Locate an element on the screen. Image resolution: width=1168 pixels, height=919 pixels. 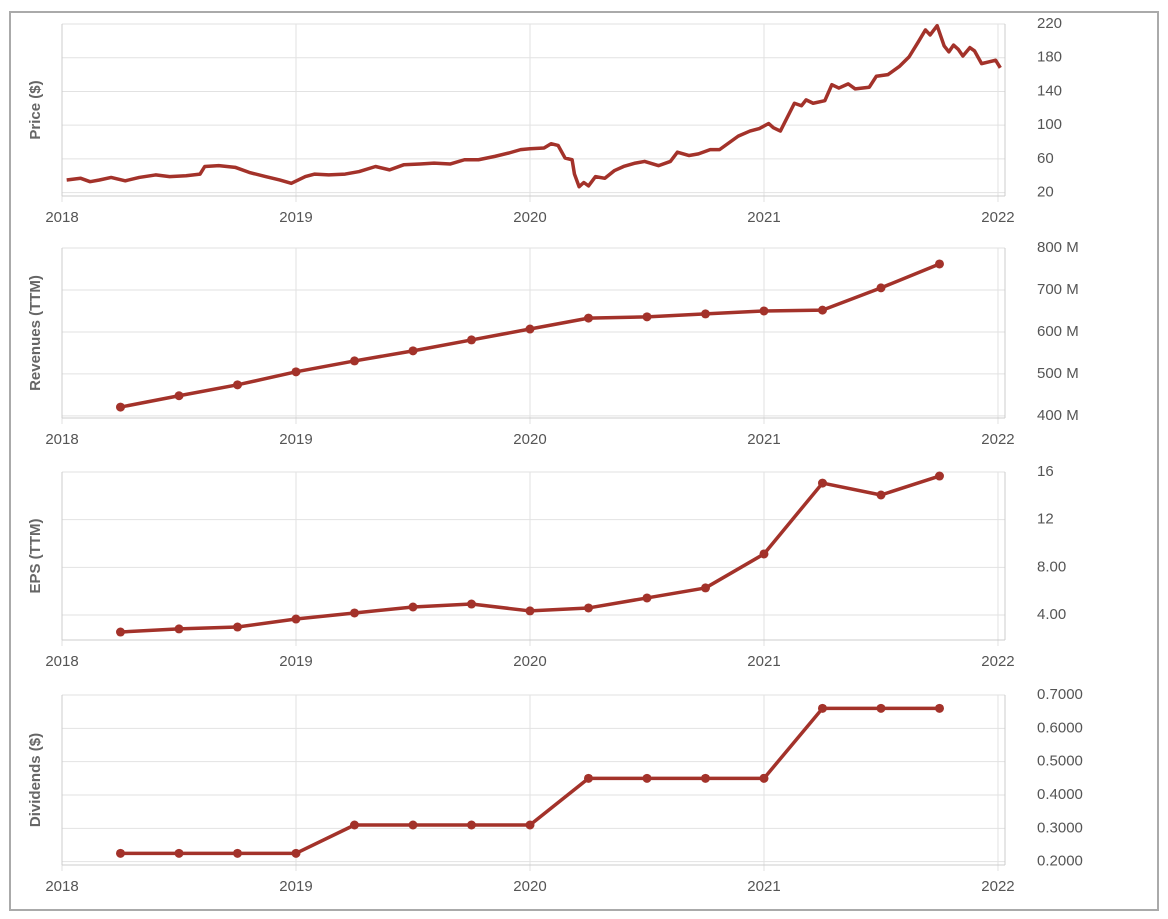
y-tick-label: 0.7000 is located at coordinates (1060, 694).